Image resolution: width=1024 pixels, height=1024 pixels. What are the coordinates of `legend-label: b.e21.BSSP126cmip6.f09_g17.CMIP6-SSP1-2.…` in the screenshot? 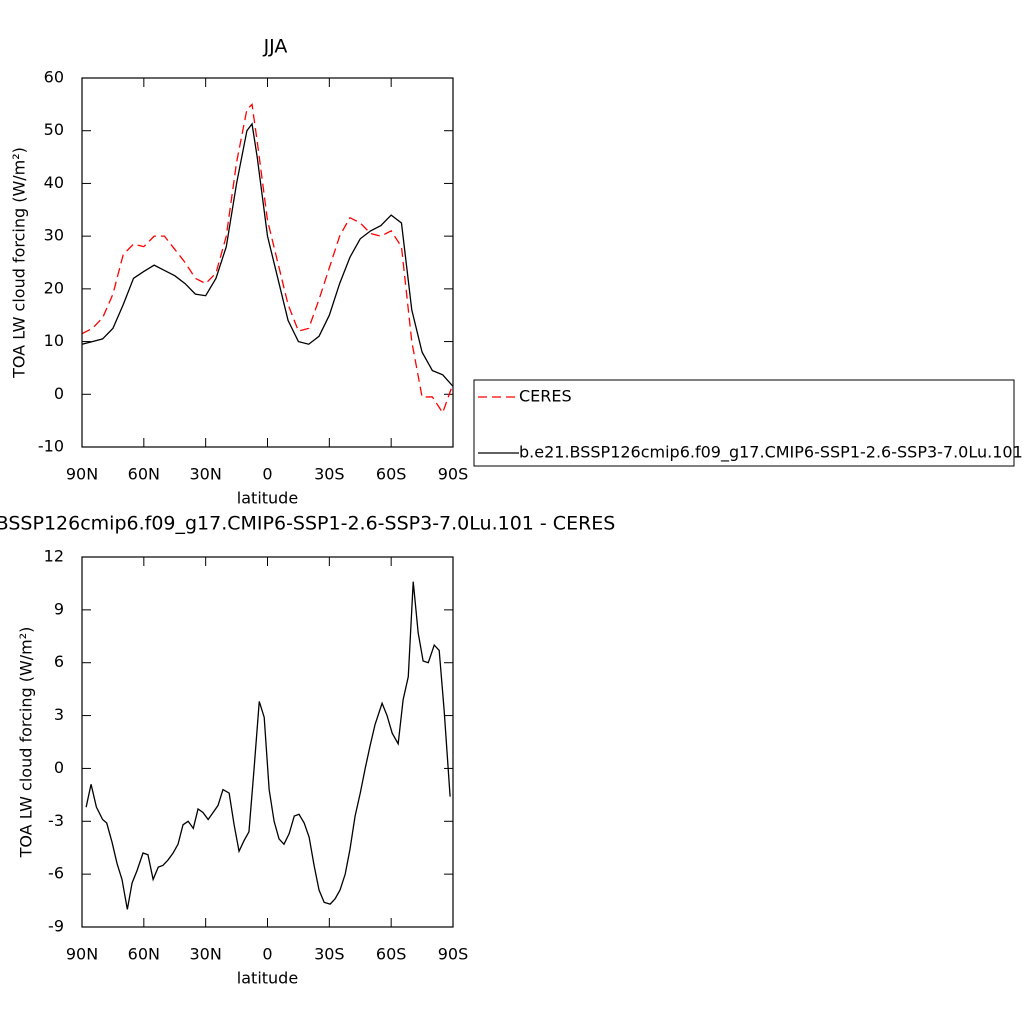 It's located at (771, 453).